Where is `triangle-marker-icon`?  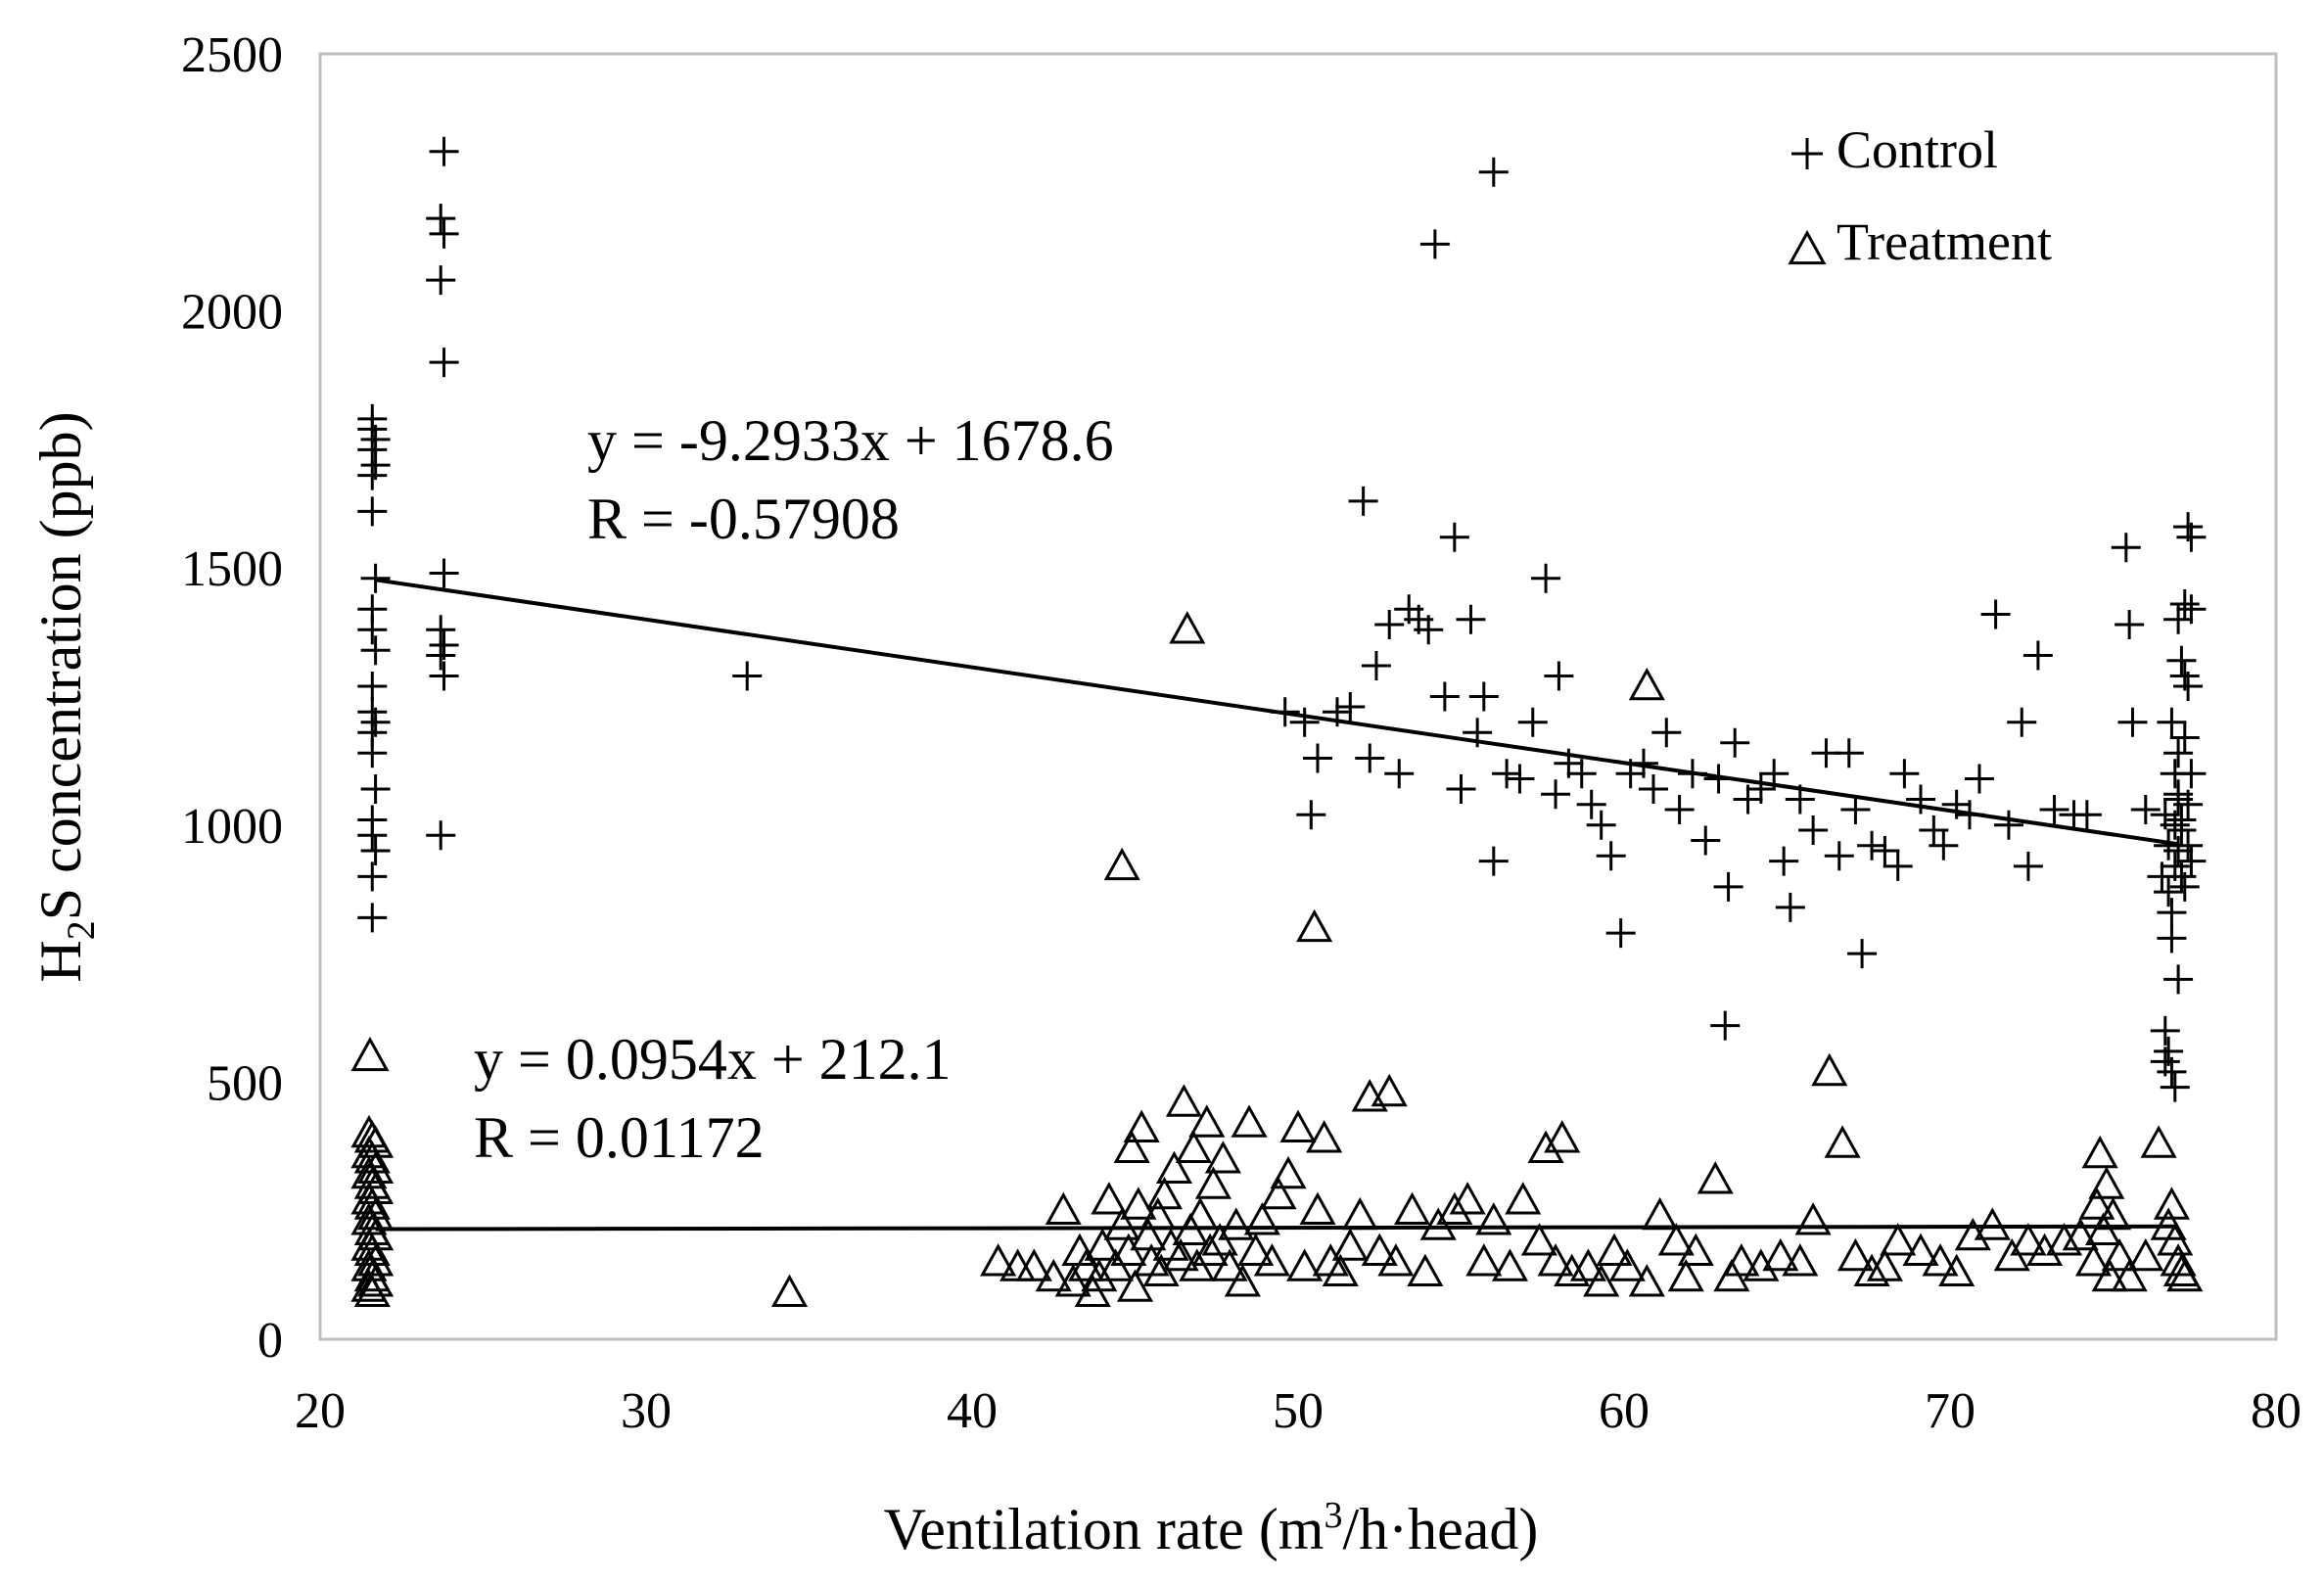 triangle-marker-icon is located at coordinates (1807, 247).